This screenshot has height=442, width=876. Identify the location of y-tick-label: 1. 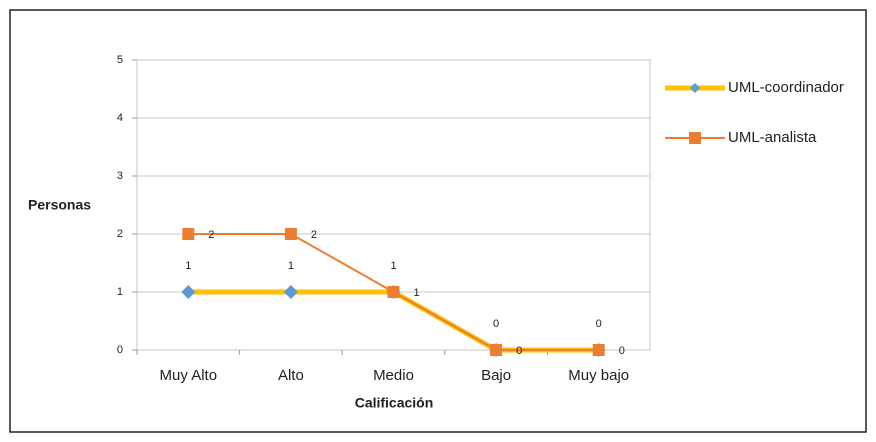
(120, 292).